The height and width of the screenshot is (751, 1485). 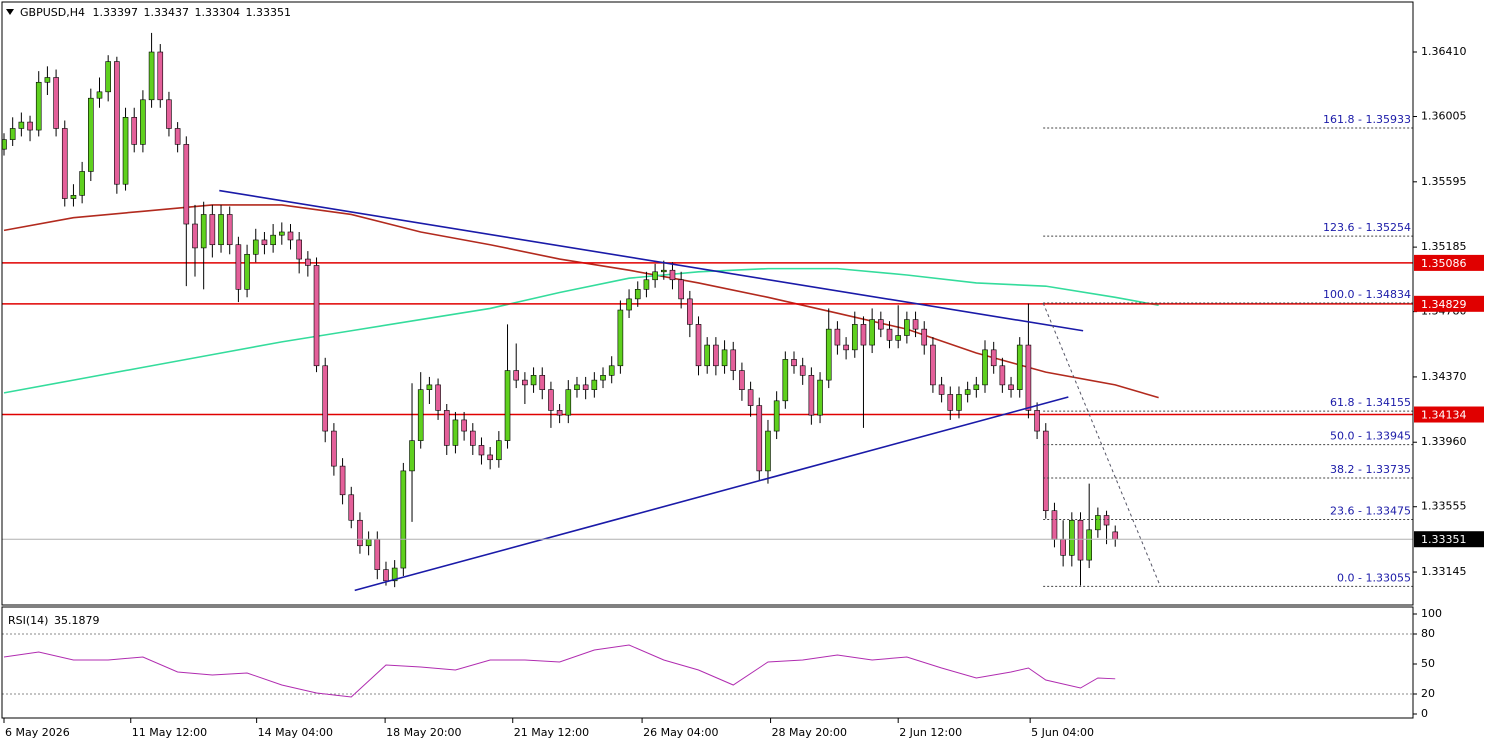 What do you see at coordinates (1370, 510) in the screenshot?
I see `fib-label: 23.6 - 1.33475` at bounding box center [1370, 510].